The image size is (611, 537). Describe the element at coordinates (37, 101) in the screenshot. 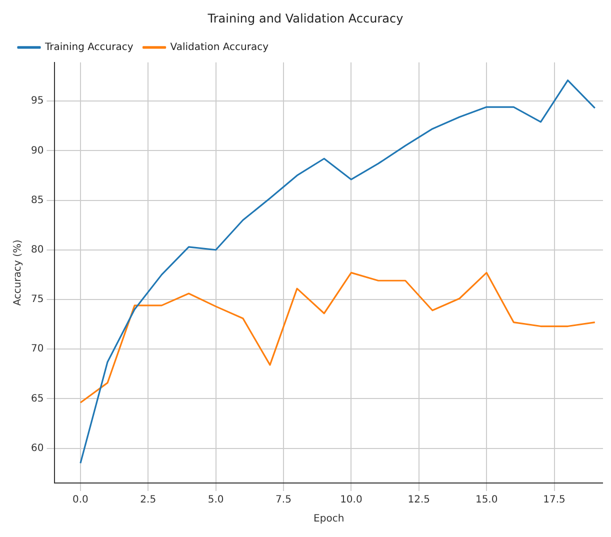

I see `y-tick-label: 95` at that location.